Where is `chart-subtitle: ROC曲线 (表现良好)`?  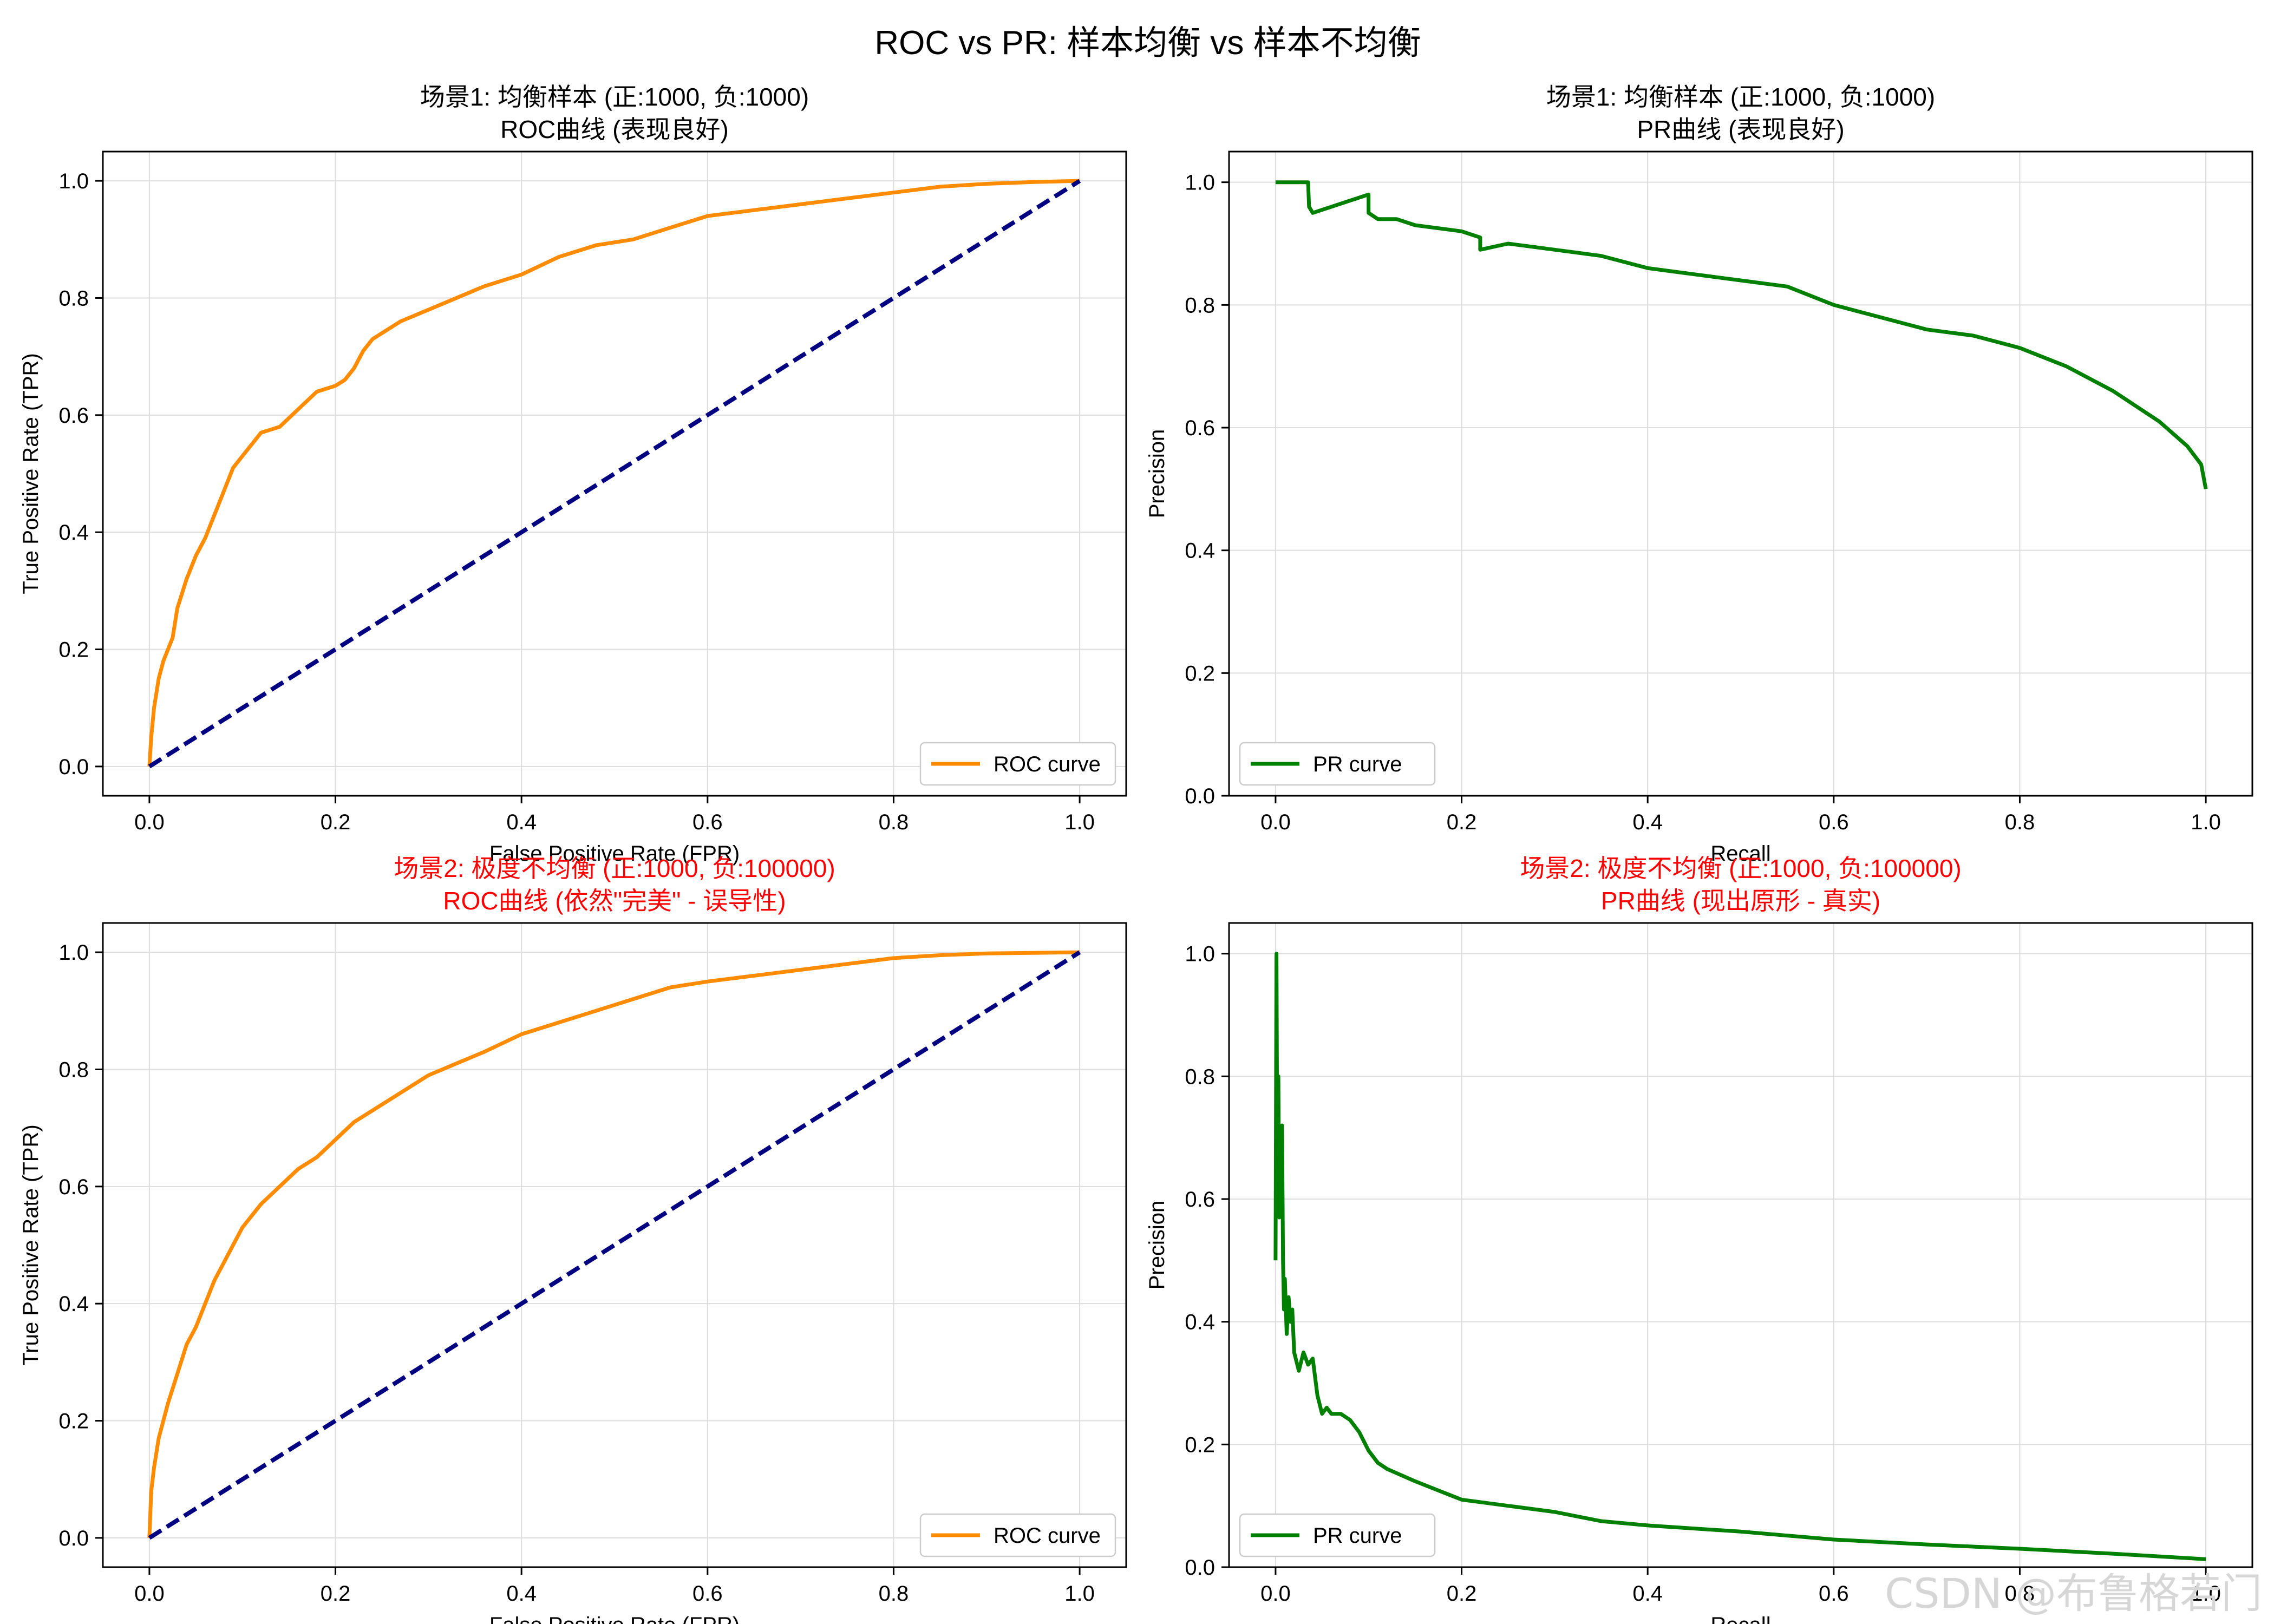 chart-subtitle: ROC曲线 (表现良好) is located at coordinates (615, 129).